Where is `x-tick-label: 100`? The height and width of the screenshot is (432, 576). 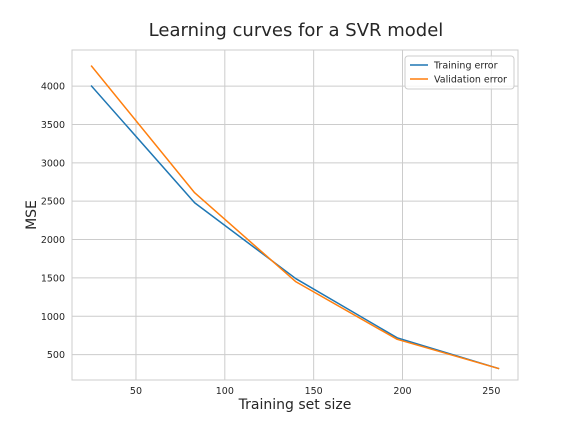 x-tick-label: 100 is located at coordinates (225, 391).